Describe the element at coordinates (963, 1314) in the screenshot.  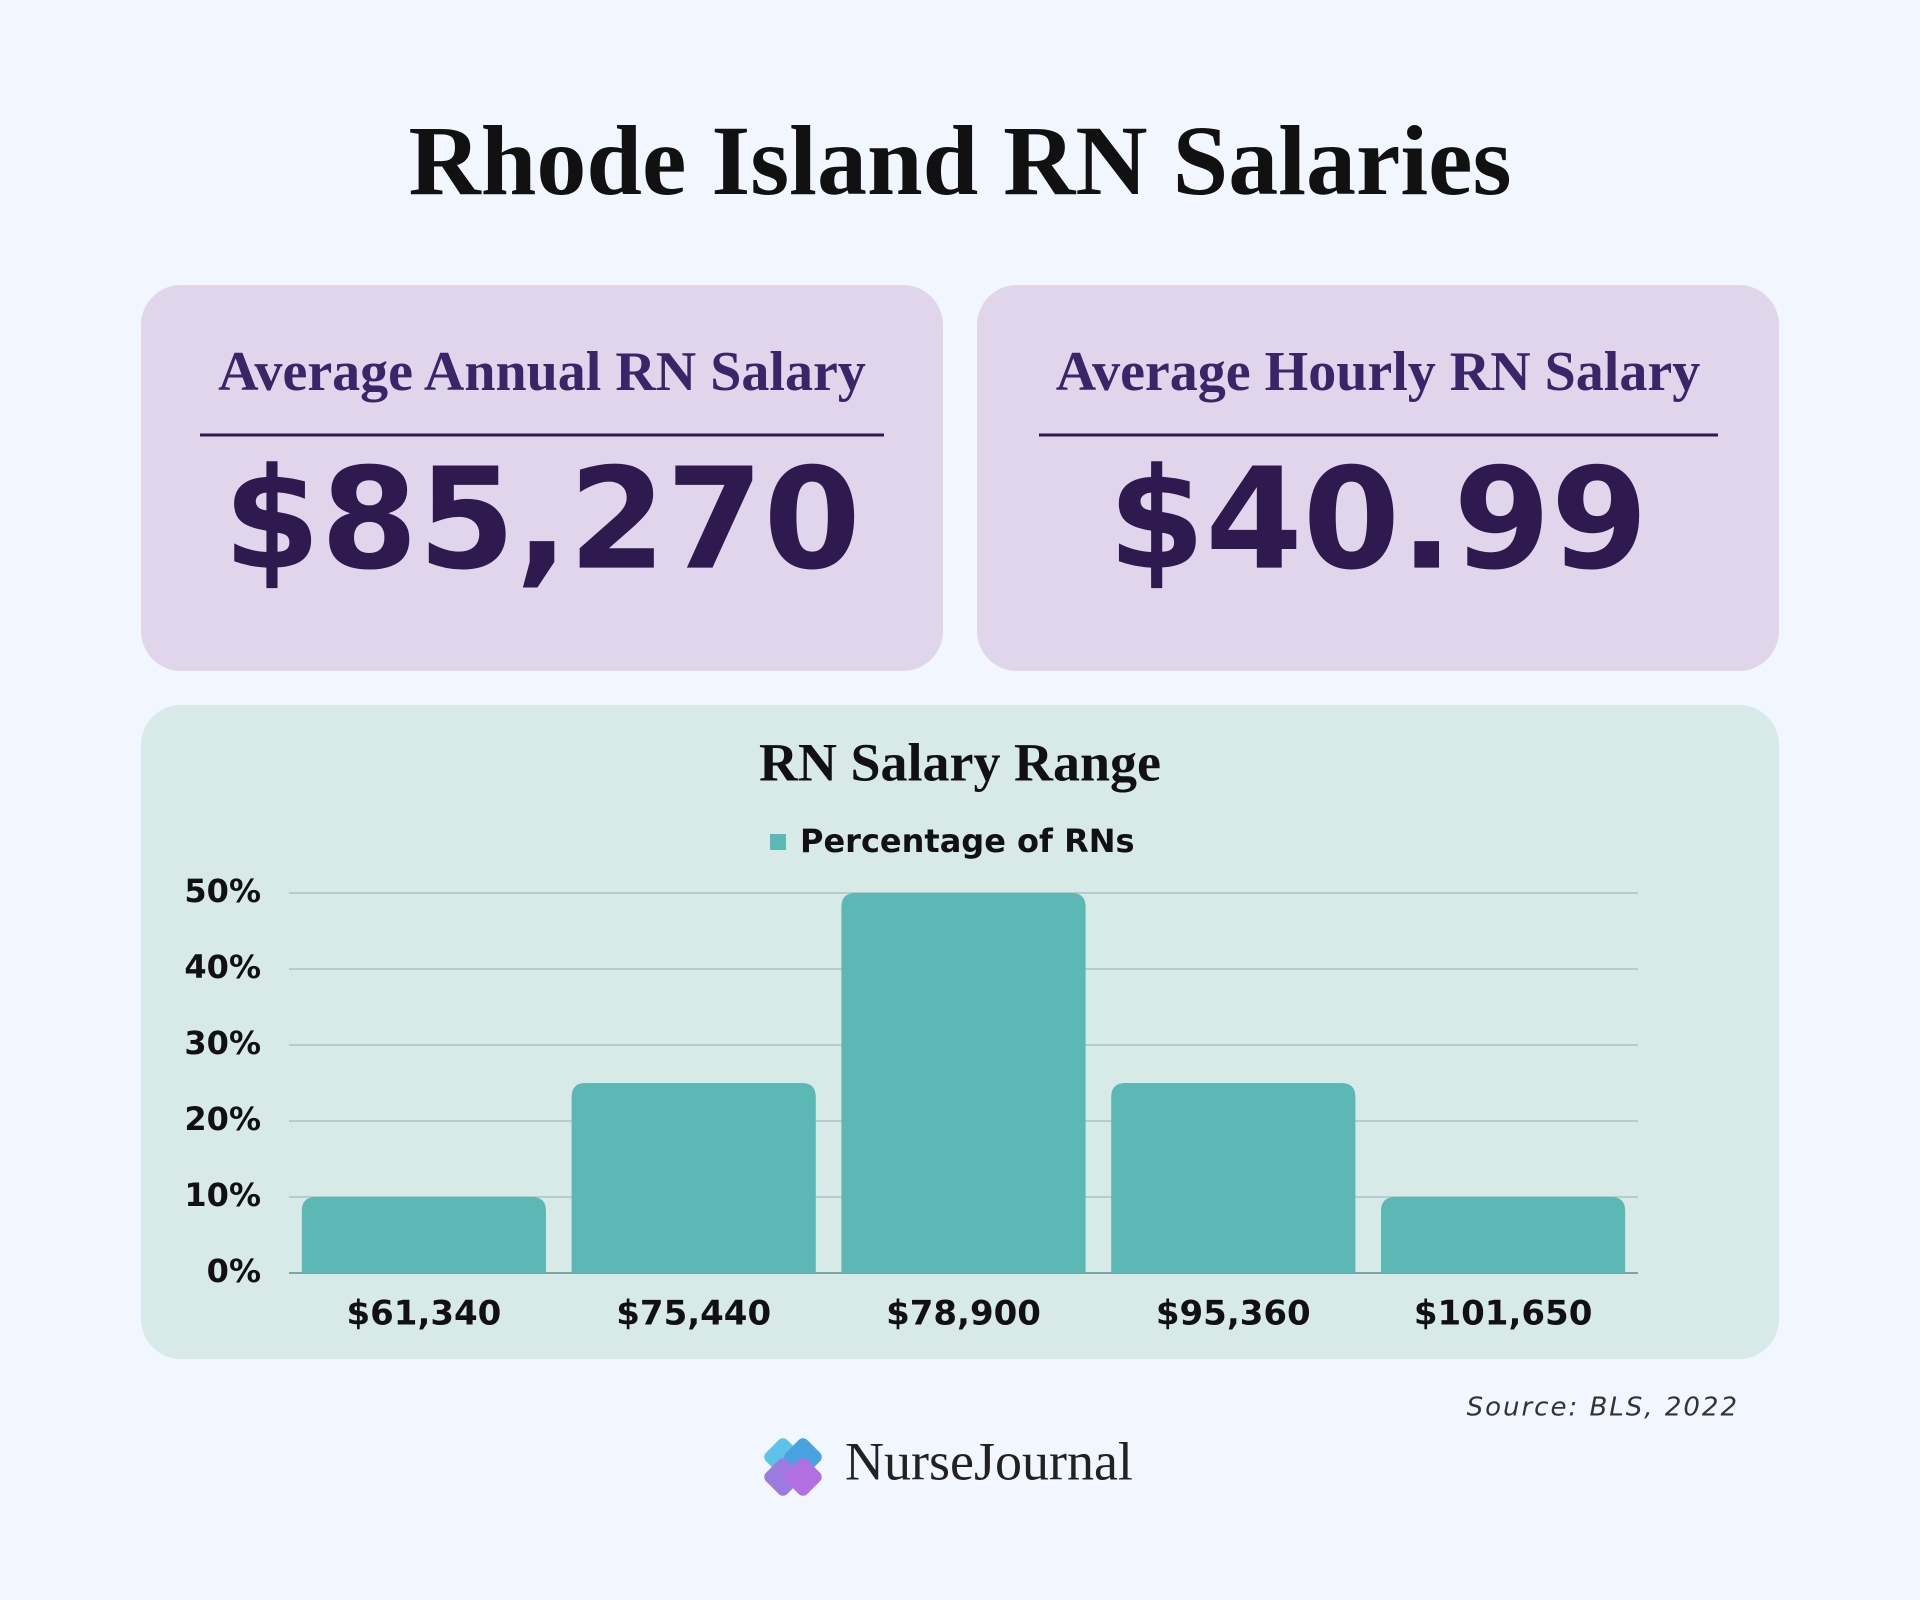
I see `x-tick-label: $78,900` at that location.